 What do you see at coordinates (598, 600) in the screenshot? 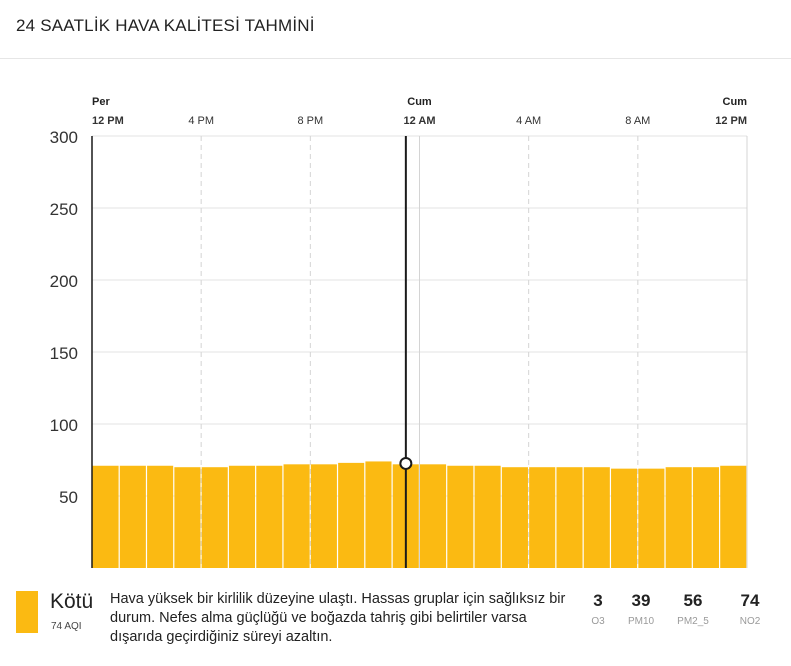
I see `pollutant-value: 3` at bounding box center [598, 600].